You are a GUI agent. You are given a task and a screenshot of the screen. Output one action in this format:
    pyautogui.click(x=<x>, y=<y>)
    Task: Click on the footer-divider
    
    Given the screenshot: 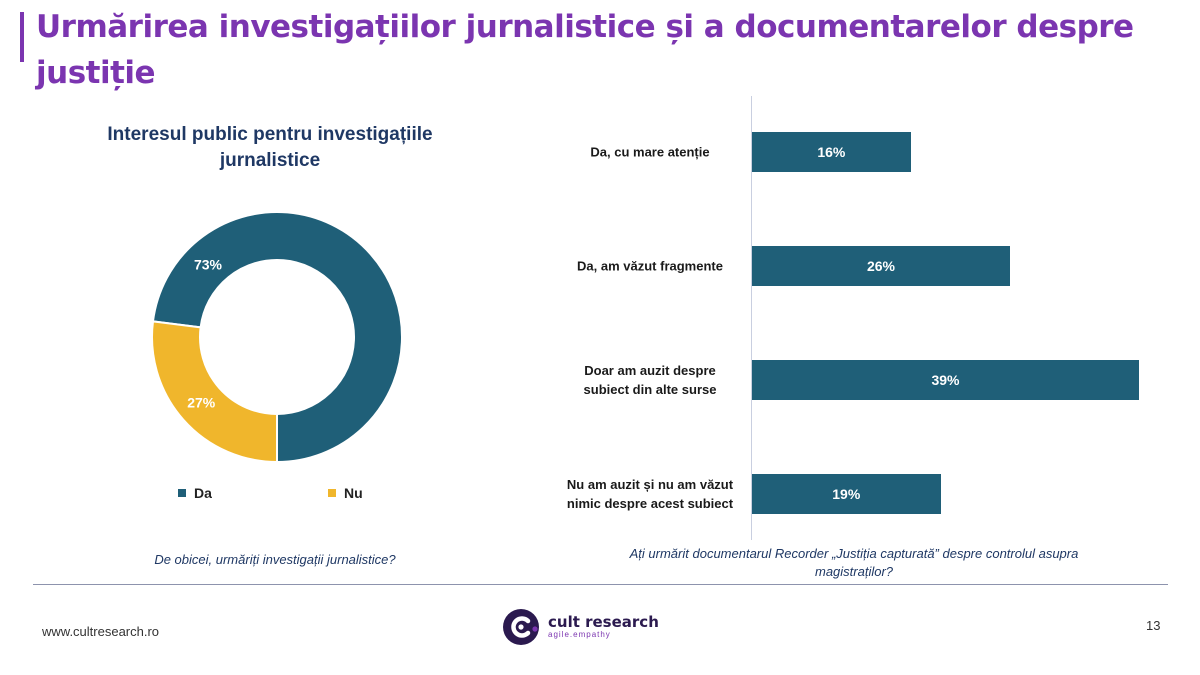 What is the action you would take?
    pyautogui.click(x=600, y=584)
    